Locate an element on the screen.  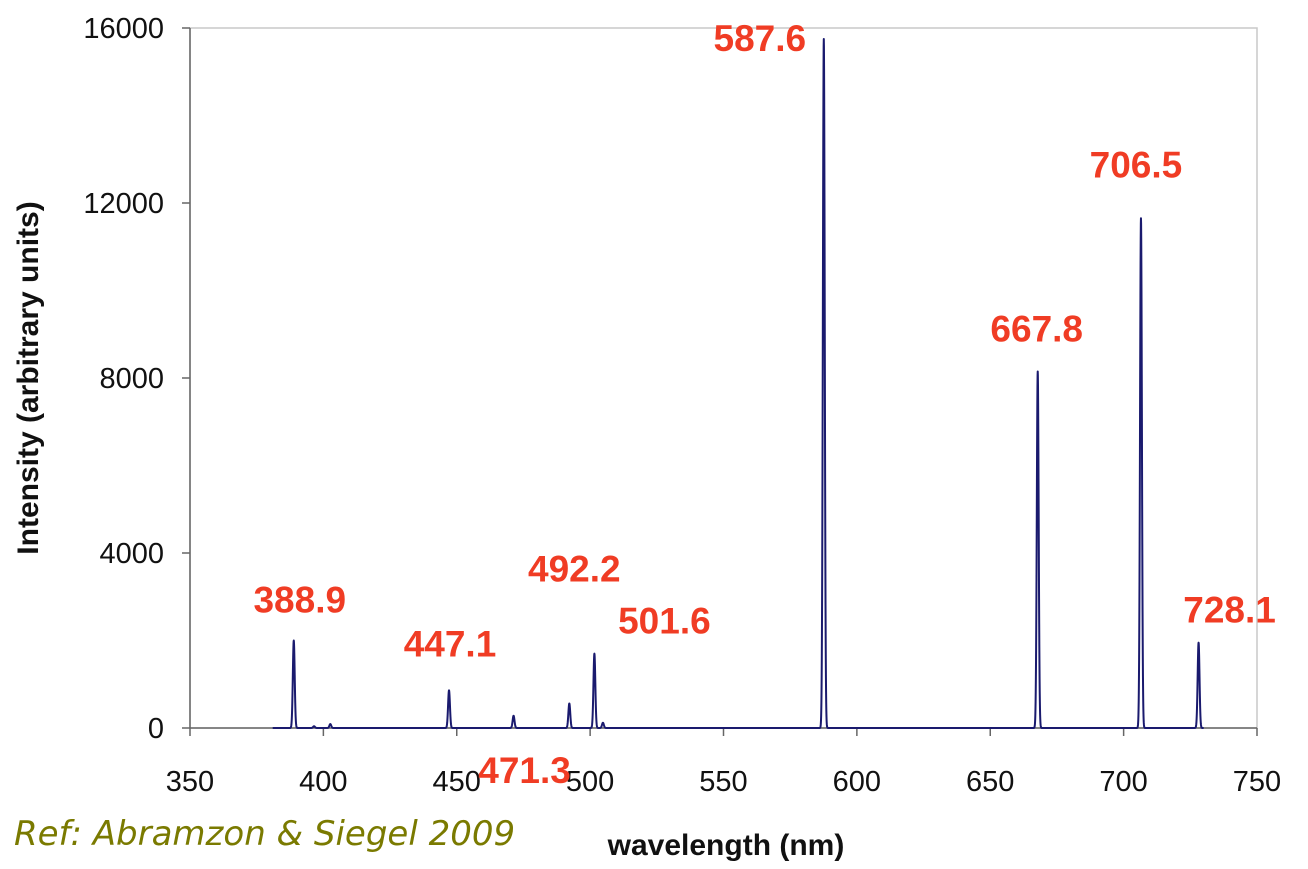
x-tick-label: 750 is located at coordinates (1257, 782).